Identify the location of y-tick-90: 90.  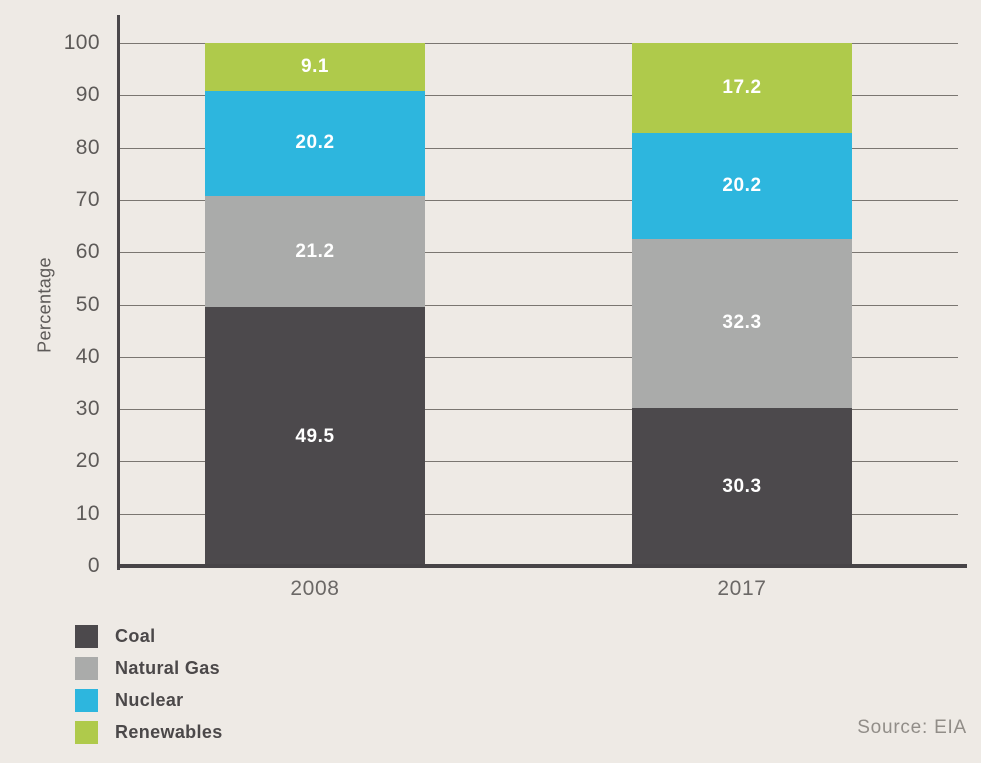
(87, 95).